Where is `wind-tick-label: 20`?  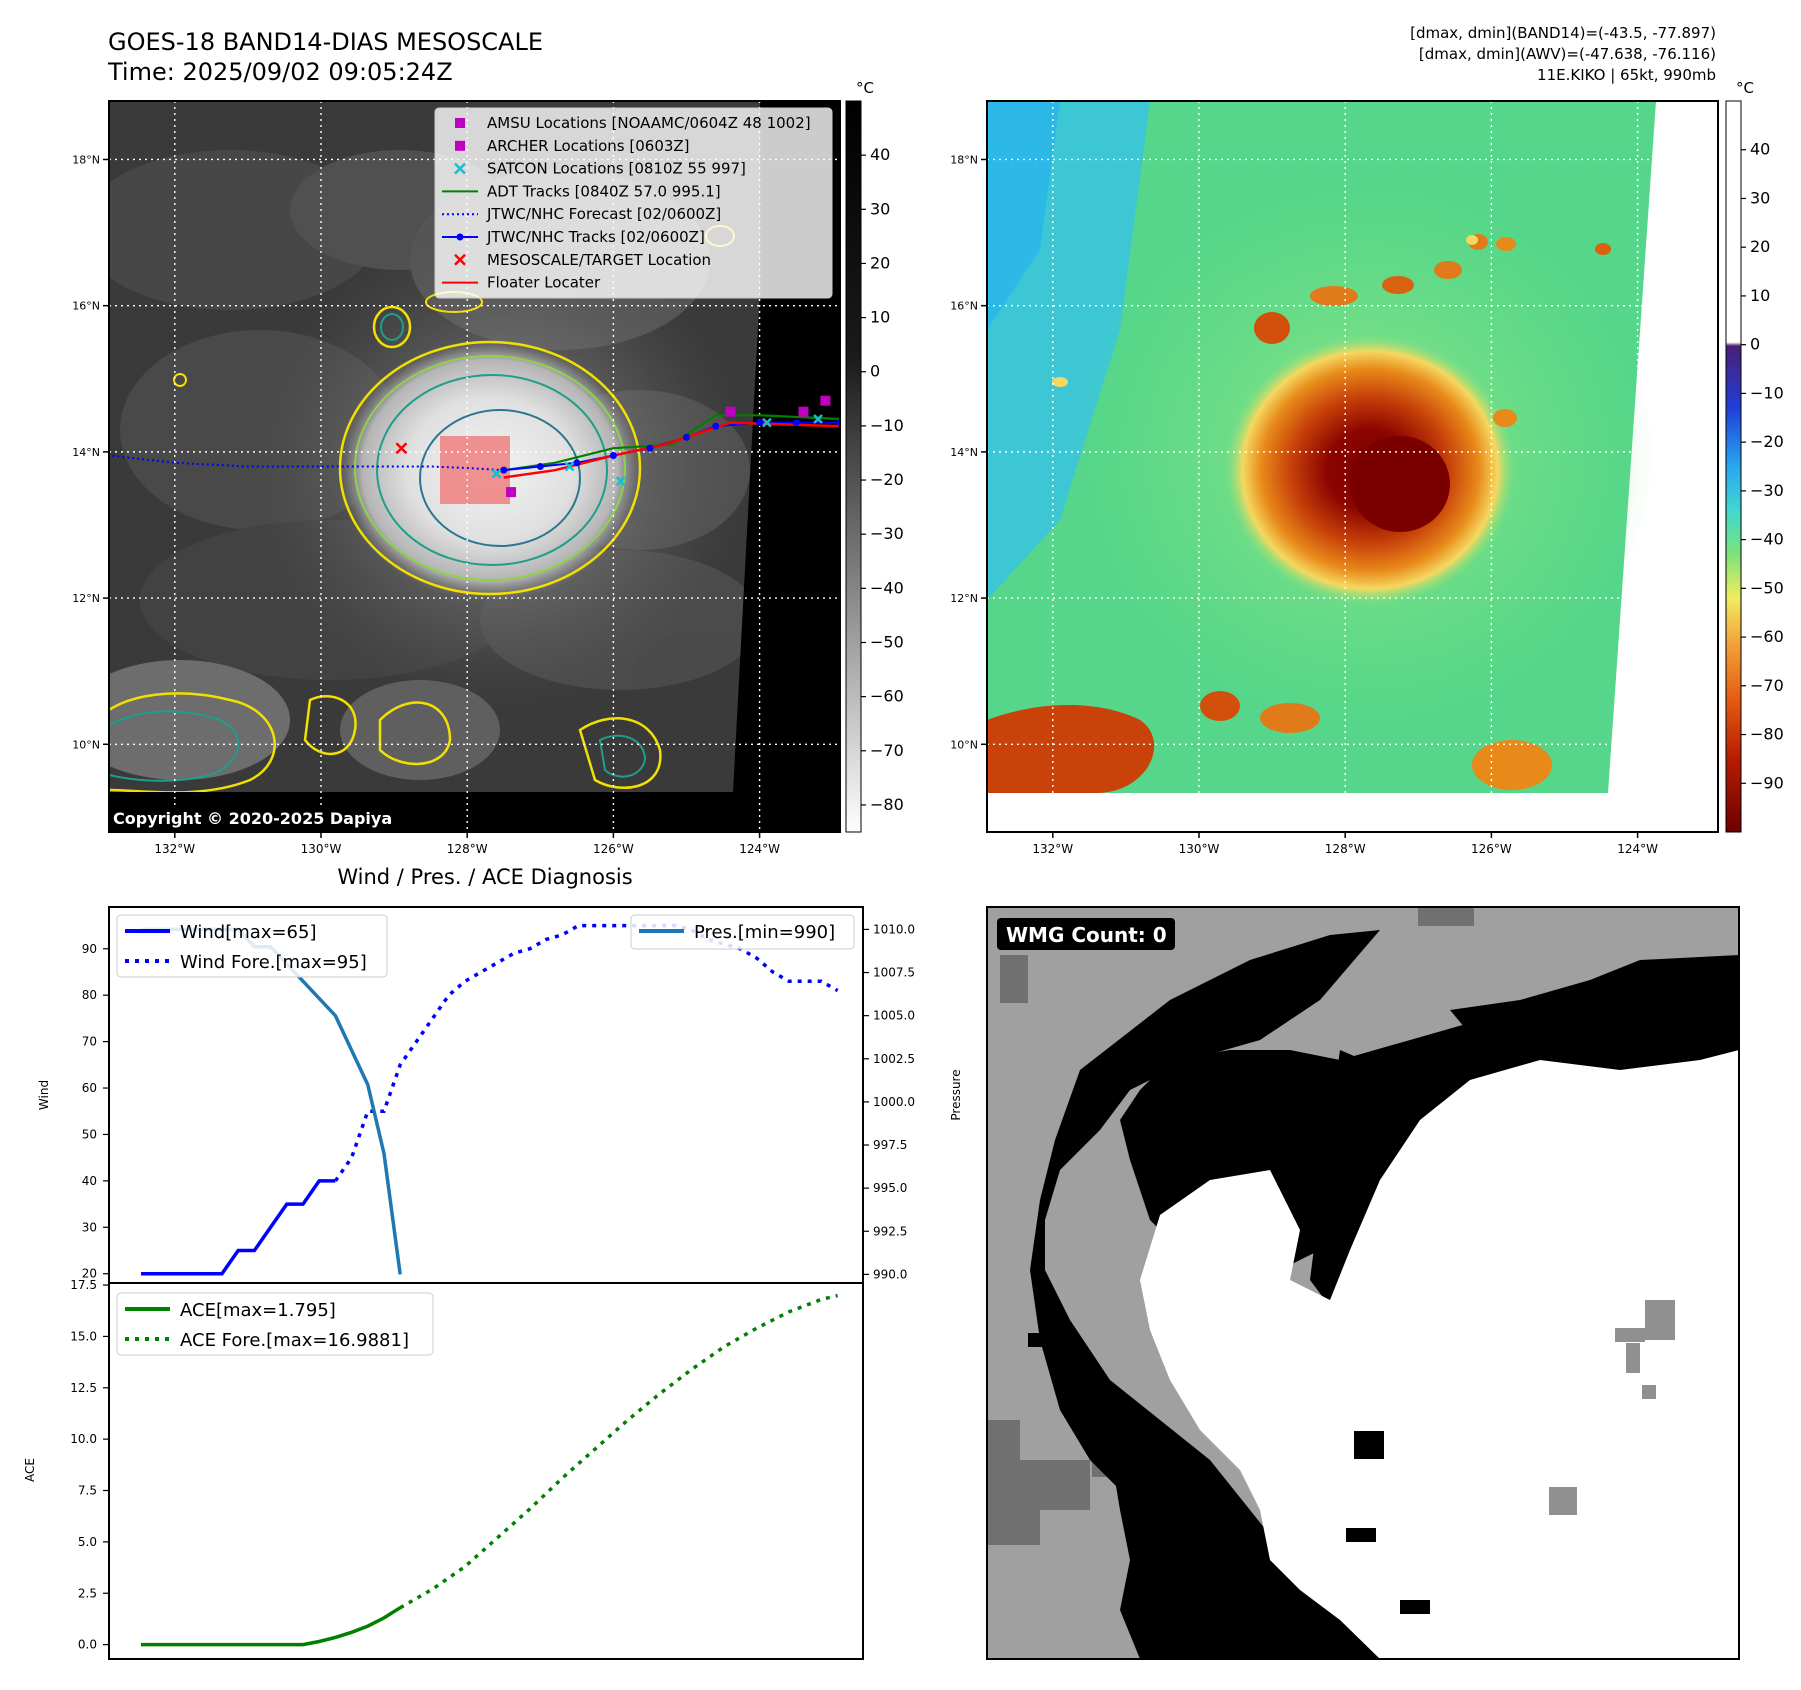 wind-tick-label: 20 is located at coordinates (89, 1274).